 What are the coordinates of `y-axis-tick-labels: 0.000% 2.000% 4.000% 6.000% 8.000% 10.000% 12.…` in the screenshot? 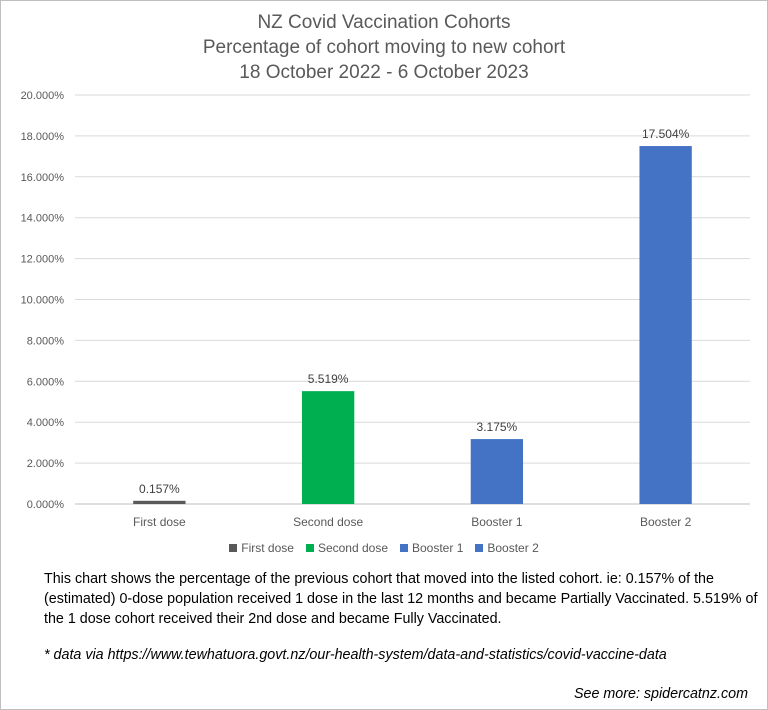 It's located at (43, 300).